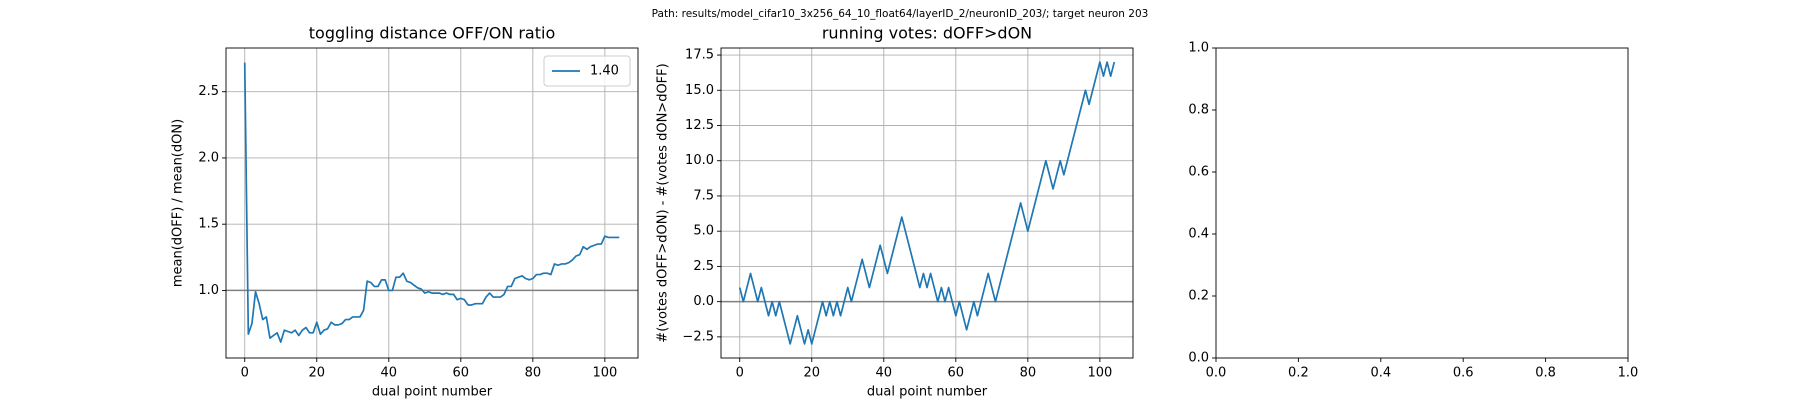 This screenshot has width=1800, height=400. I want to click on y-tick-label: 2.0, so click(208, 157).